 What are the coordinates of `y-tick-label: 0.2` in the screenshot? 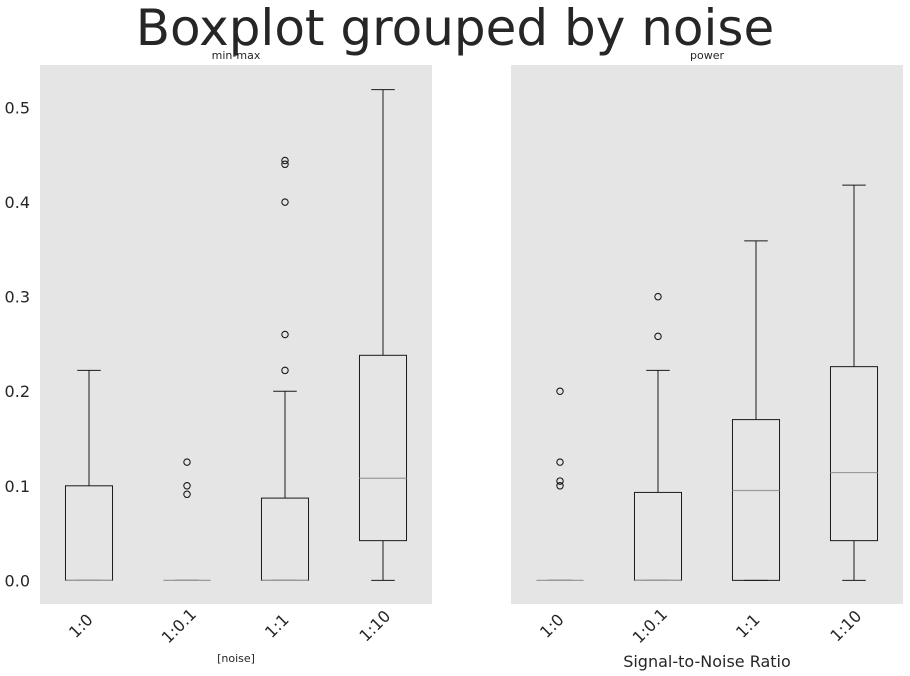 It's located at (17, 391).